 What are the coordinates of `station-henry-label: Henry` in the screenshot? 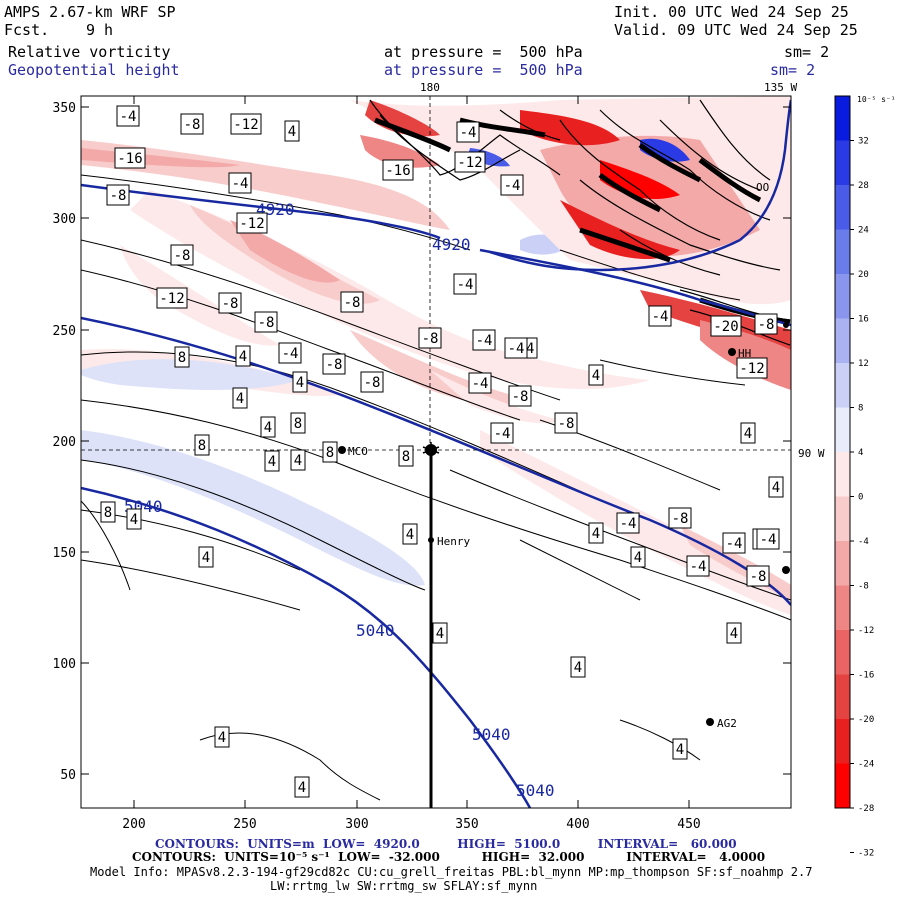 It's located at (453, 541).